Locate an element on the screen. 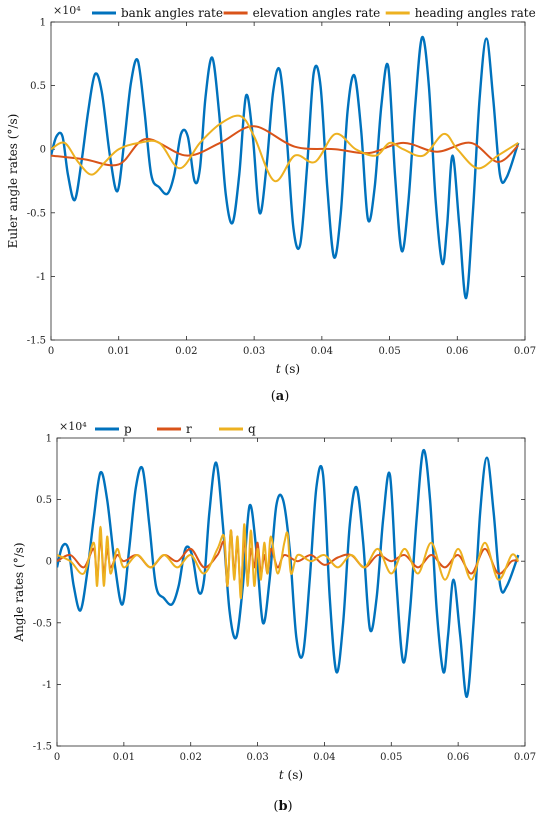 This screenshot has width=550, height=821. series-line-heading-angles-rate is located at coordinates (285, 148).